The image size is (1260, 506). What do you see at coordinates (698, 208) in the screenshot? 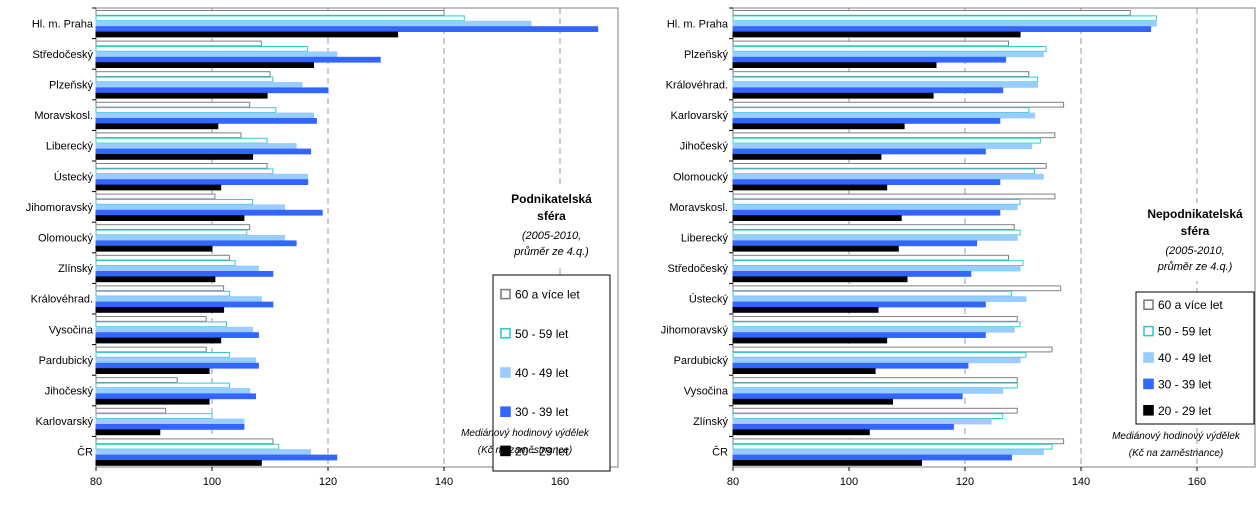
I see `category-label: Moravskosl.` at bounding box center [698, 208].